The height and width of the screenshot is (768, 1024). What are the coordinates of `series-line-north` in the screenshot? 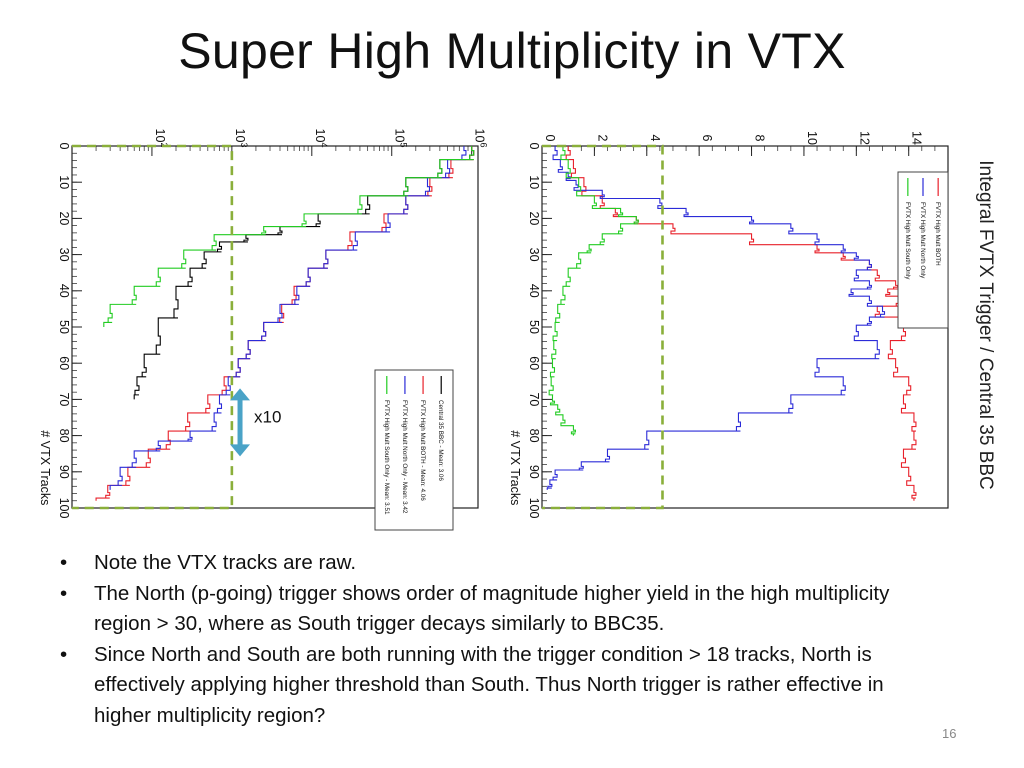 It's located at (716, 318).